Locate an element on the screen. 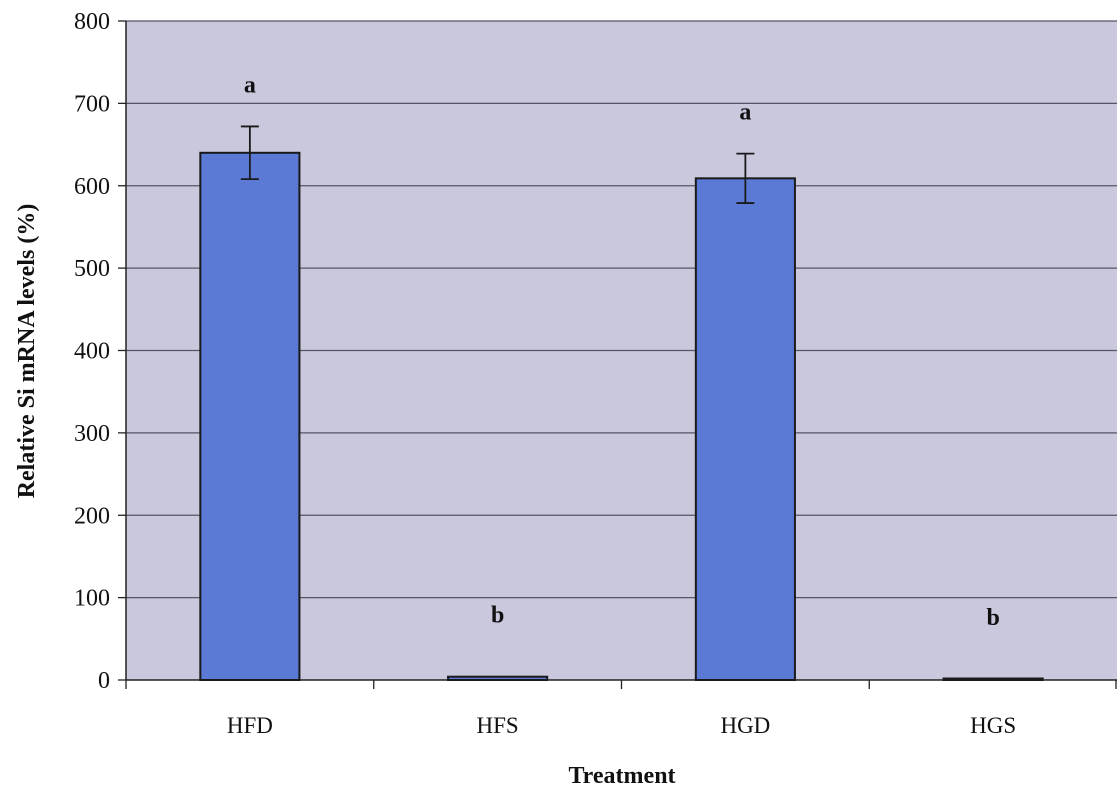  x-tick-label: HFS is located at coordinates (498, 725).